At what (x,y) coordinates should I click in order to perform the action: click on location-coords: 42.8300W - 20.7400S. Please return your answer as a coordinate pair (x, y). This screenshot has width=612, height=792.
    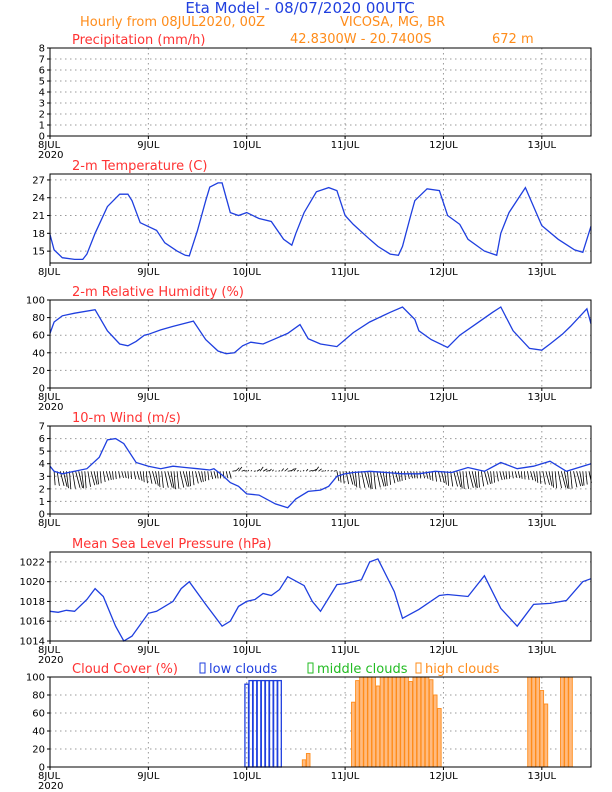
    Looking at the image, I should click on (361, 39).